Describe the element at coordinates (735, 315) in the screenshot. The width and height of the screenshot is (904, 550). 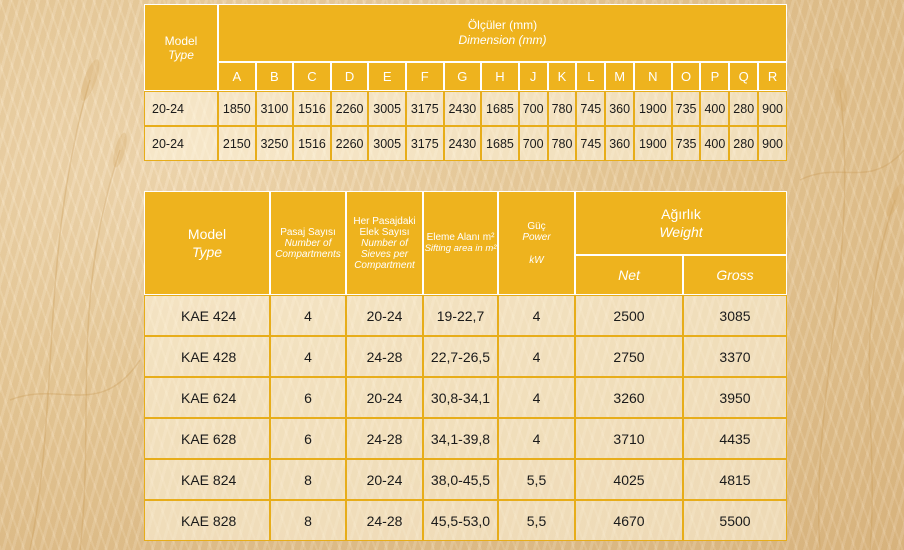
I see `gross-weight-cell: 3085` at that location.